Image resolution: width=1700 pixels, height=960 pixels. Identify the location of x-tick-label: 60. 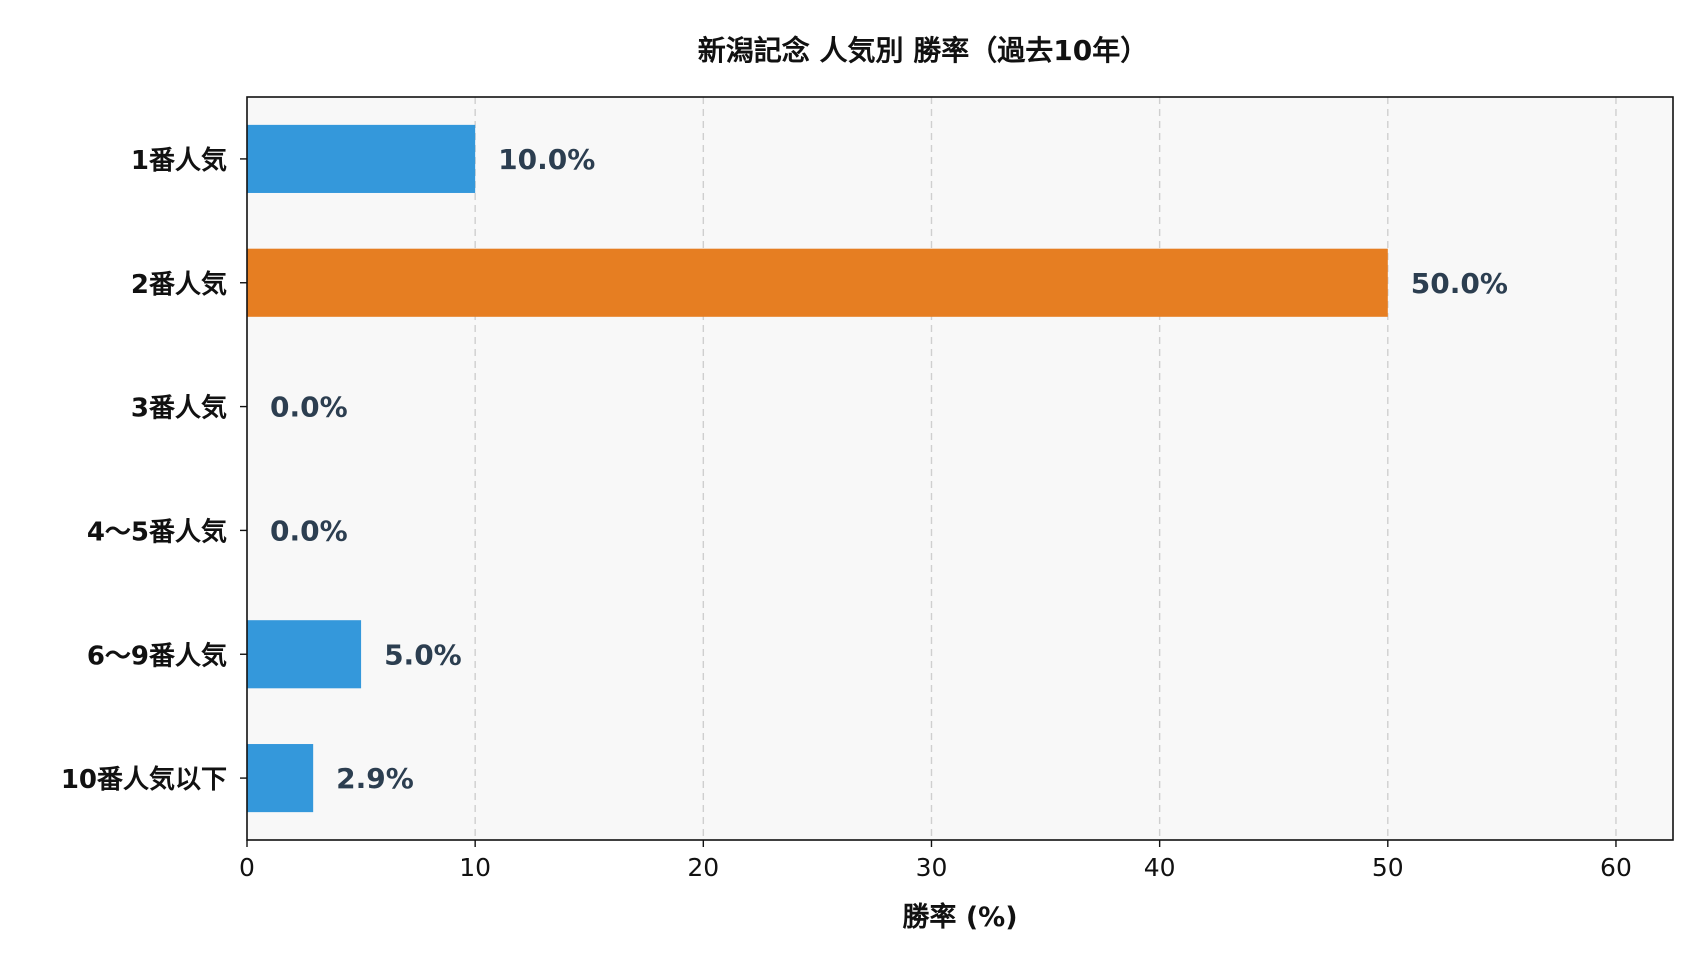
(1616, 867).